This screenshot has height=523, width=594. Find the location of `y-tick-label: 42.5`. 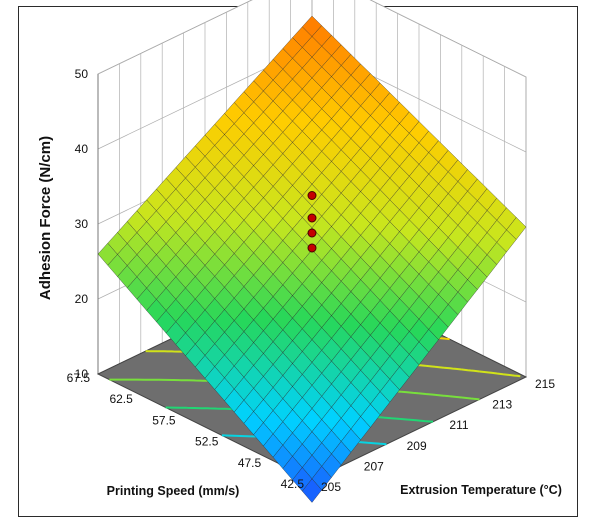

y-tick-label: 42.5 is located at coordinates (293, 484).